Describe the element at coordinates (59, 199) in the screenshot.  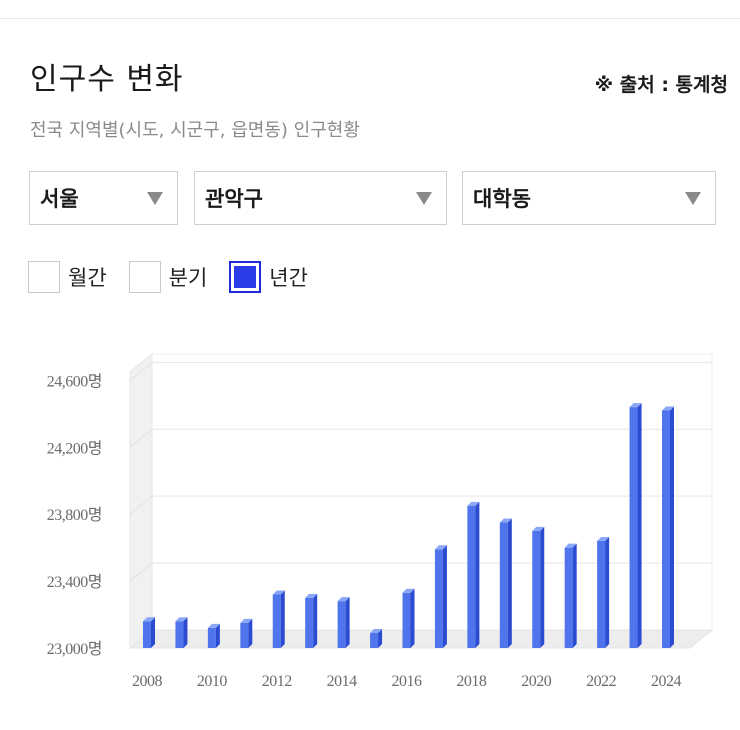
I see `region-select-value: 서울` at that location.